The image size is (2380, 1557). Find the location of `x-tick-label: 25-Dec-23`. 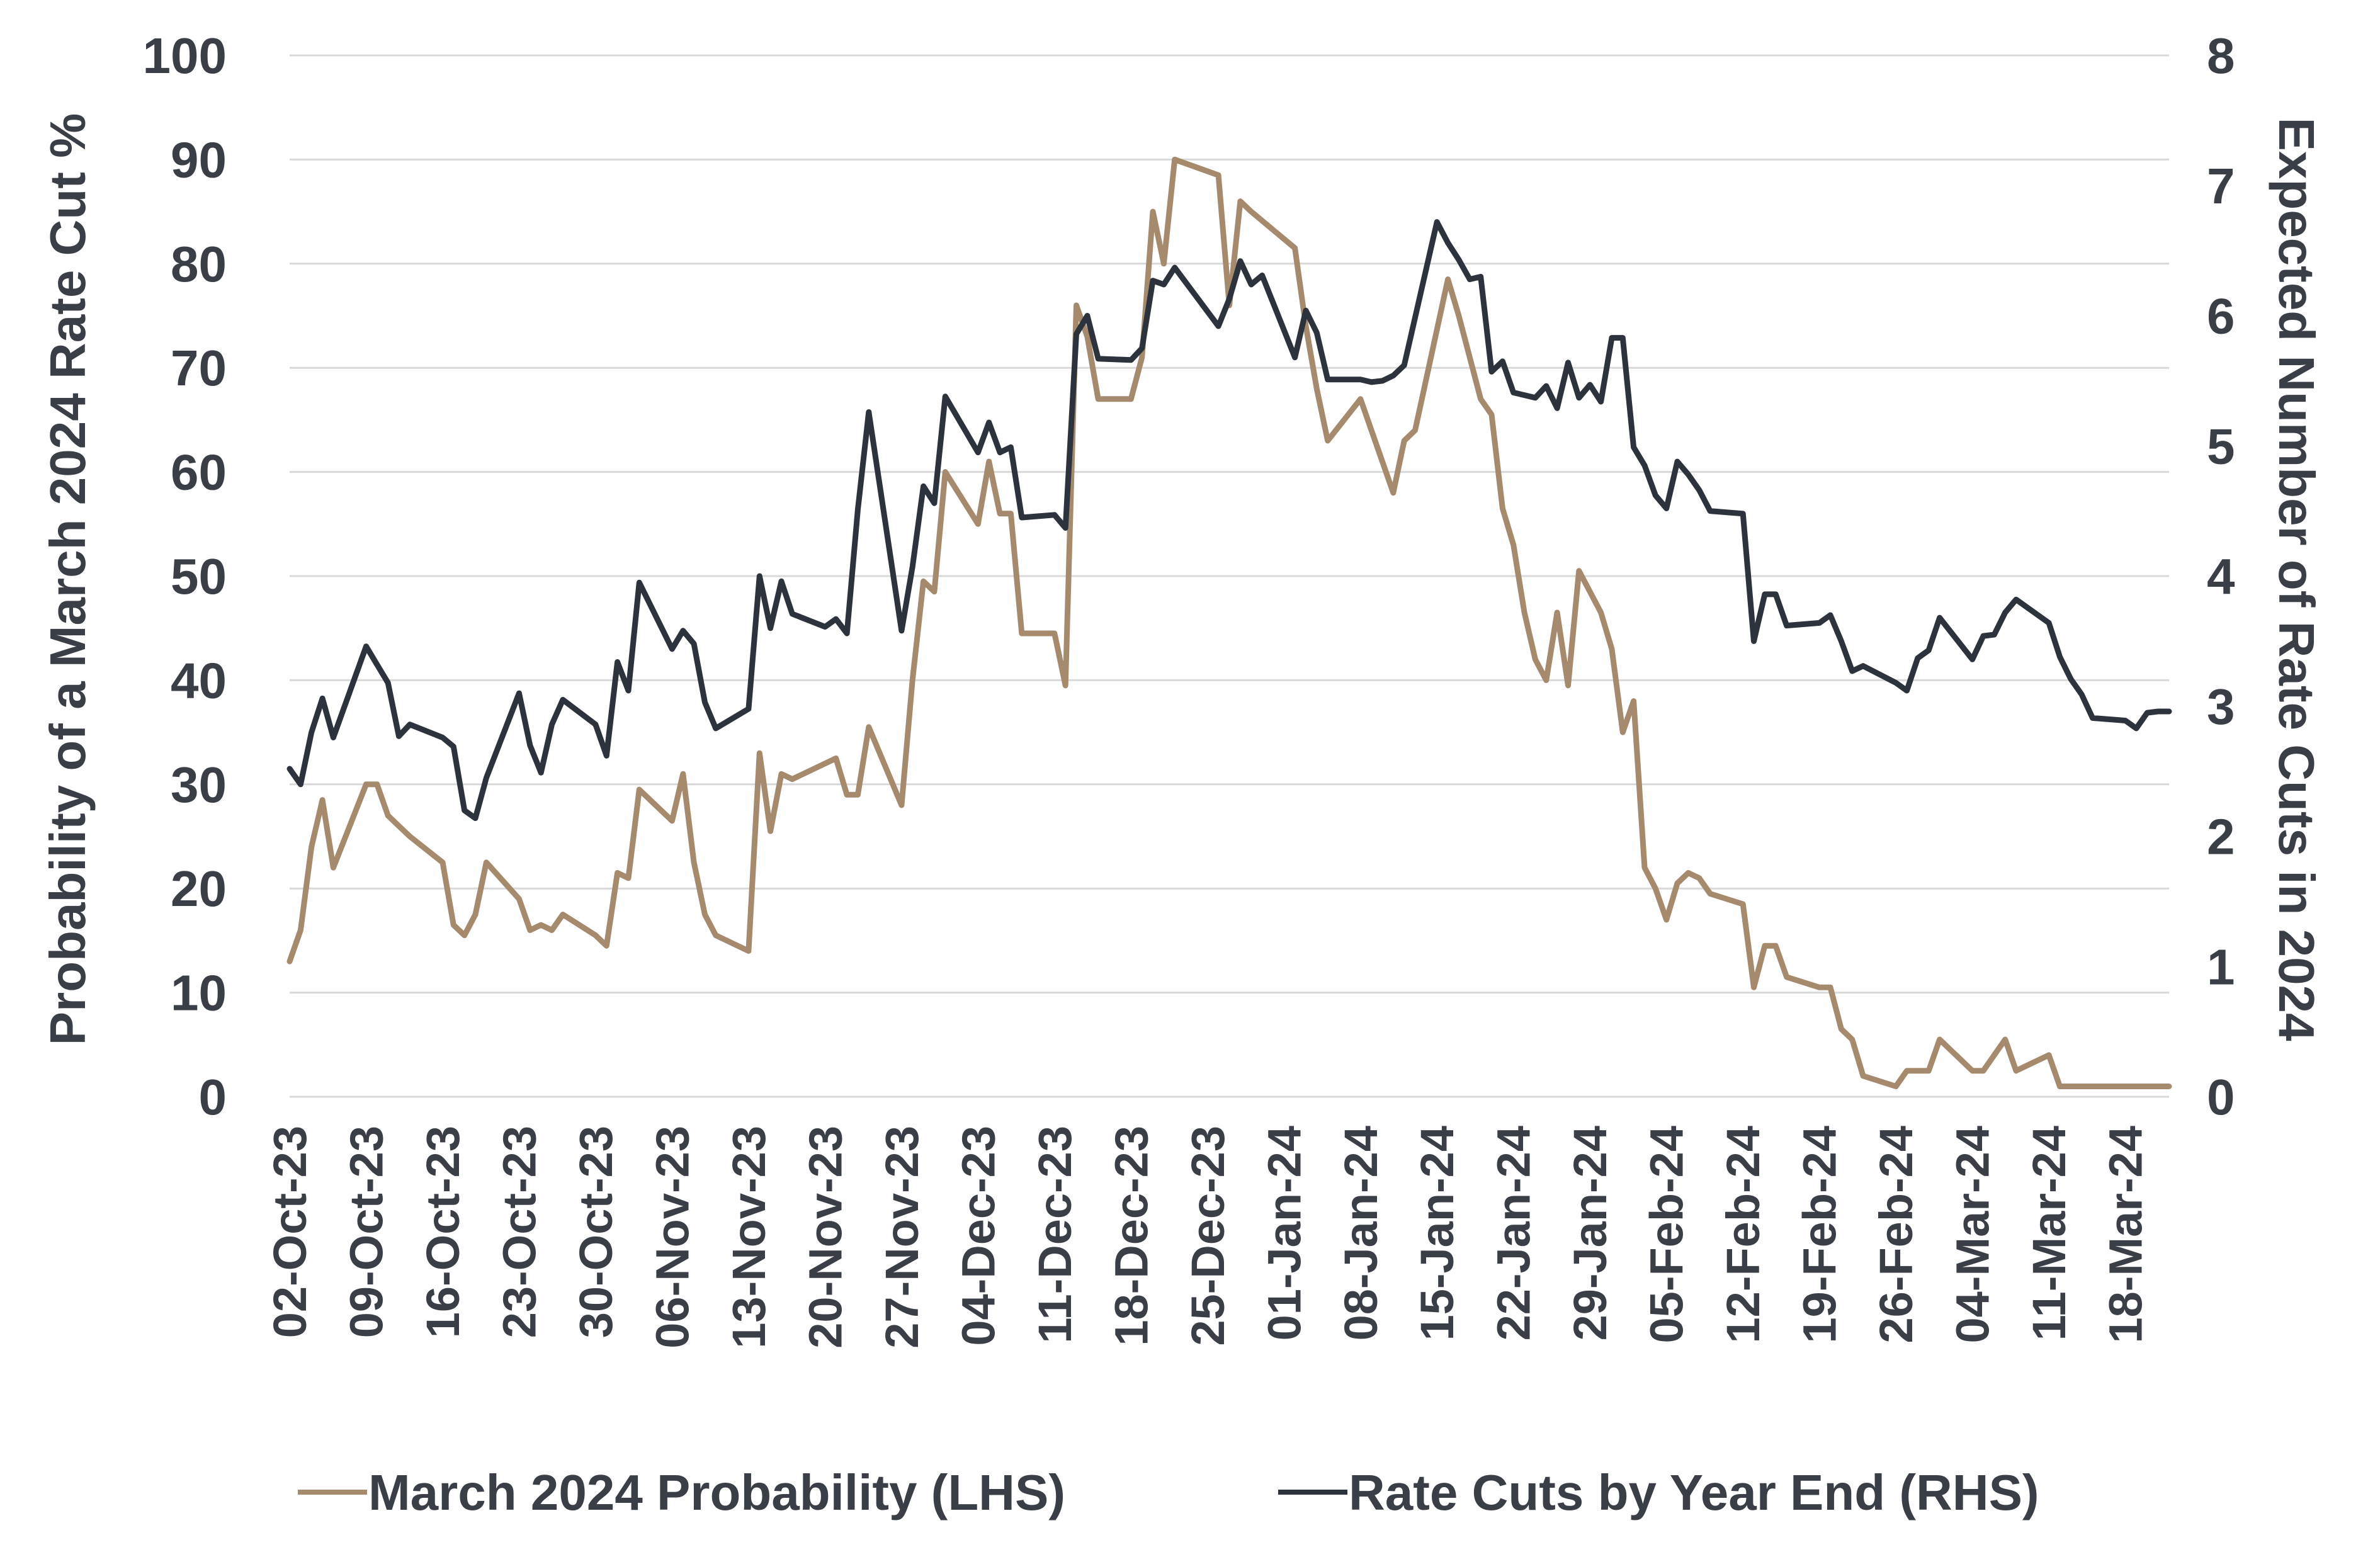

x-tick-label: 25-Dec-23 is located at coordinates (1208, 1236).